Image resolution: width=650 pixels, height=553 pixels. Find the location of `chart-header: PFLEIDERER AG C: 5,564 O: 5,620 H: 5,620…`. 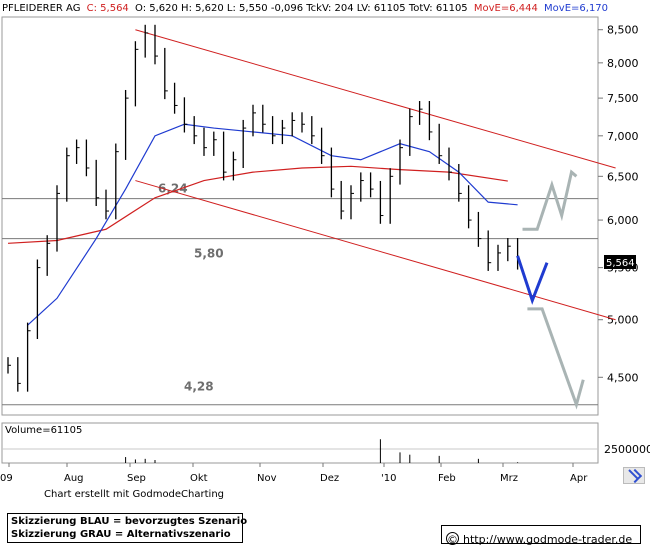

chart-header: PFLEIDERER AG C: 5,564 O: 5,620 H: 5,620… is located at coordinates (305, 8).